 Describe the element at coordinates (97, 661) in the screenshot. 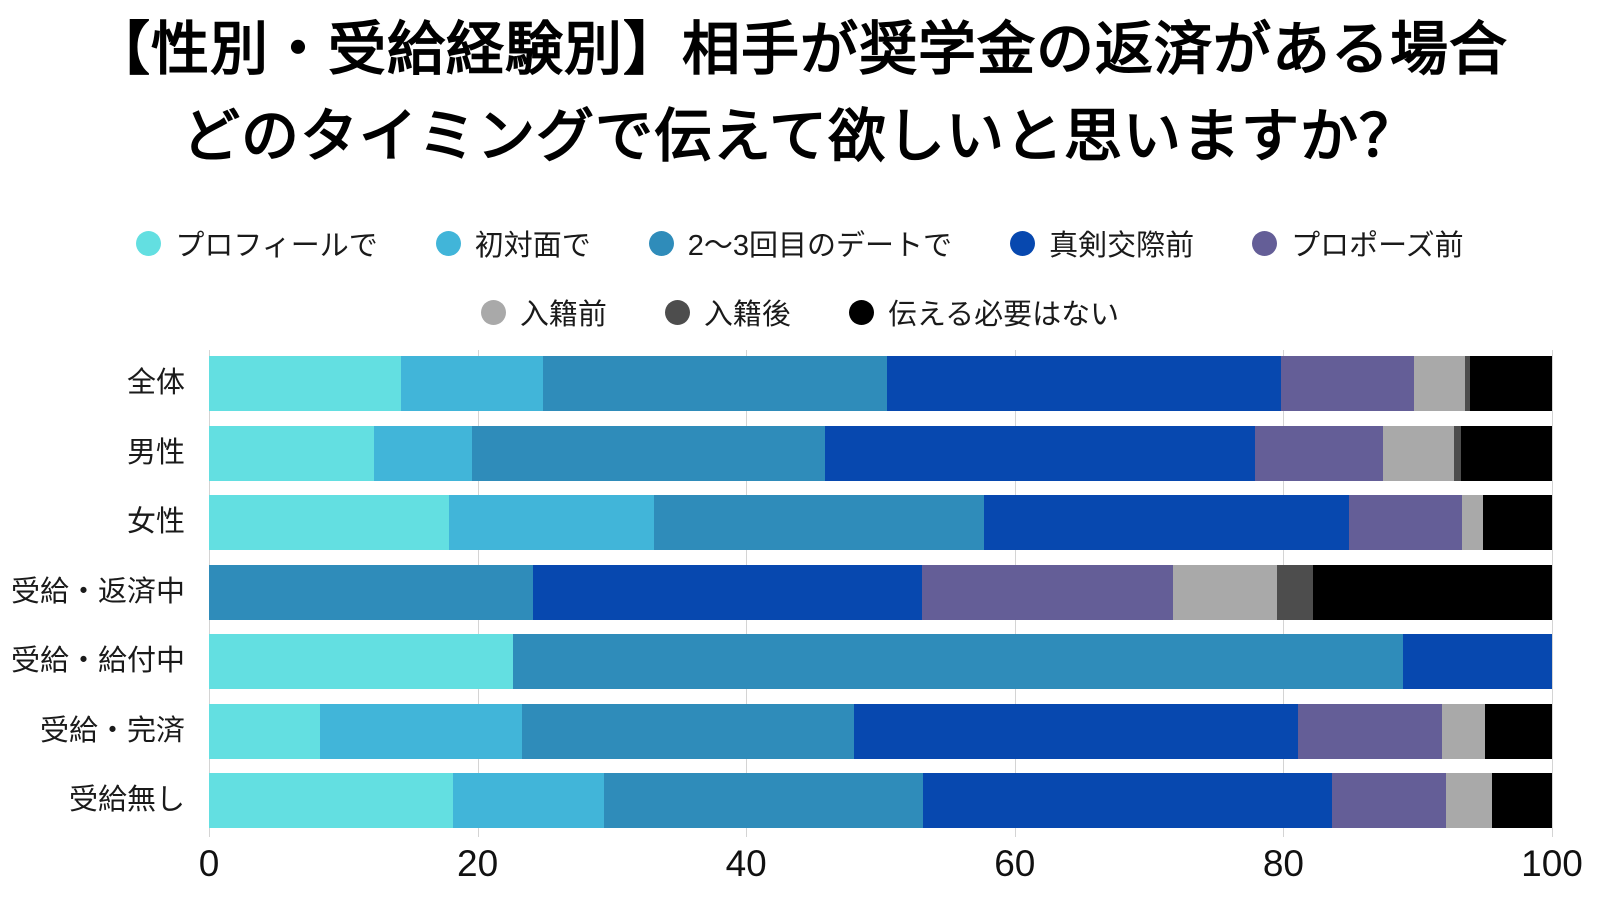

I see `y-axis-label: 受給・給付中` at that location.